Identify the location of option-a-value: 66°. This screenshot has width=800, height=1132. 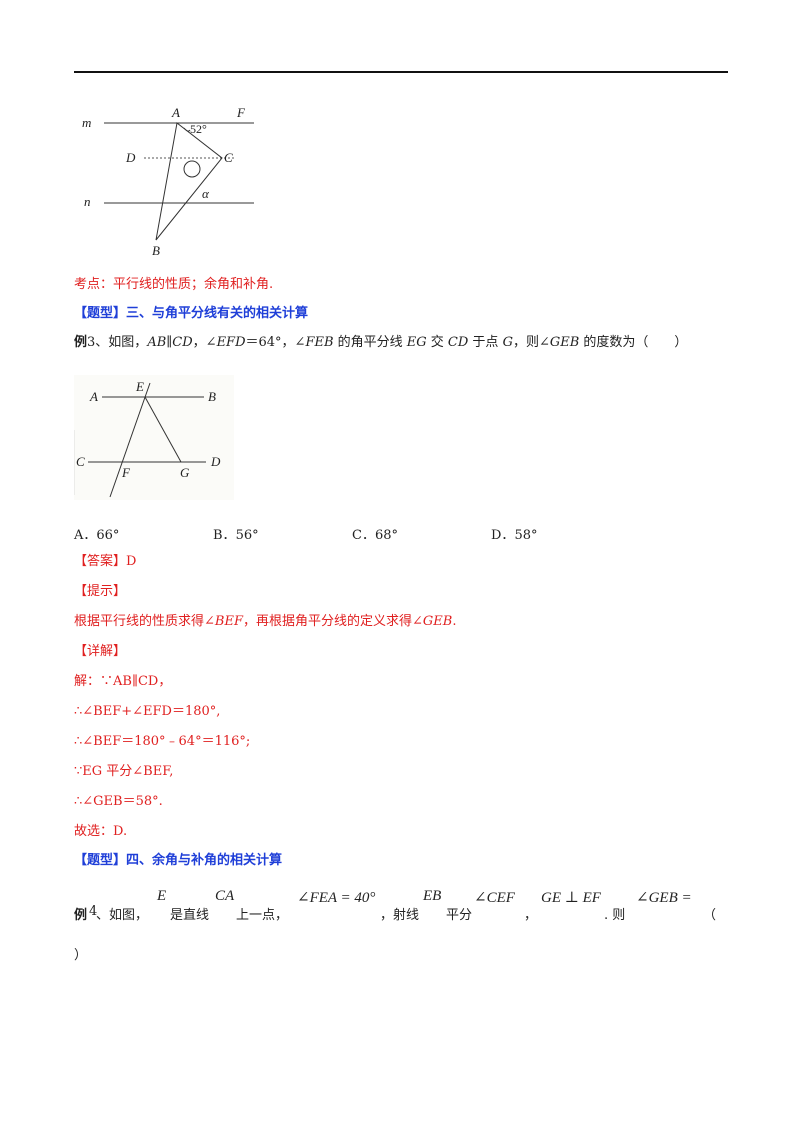
(108, 535).